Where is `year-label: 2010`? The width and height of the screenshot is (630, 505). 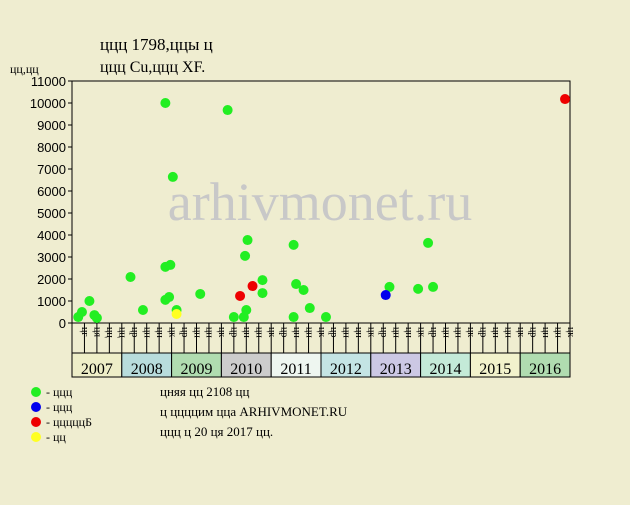 year-label: 2010 is located at coordinates (246, 369).